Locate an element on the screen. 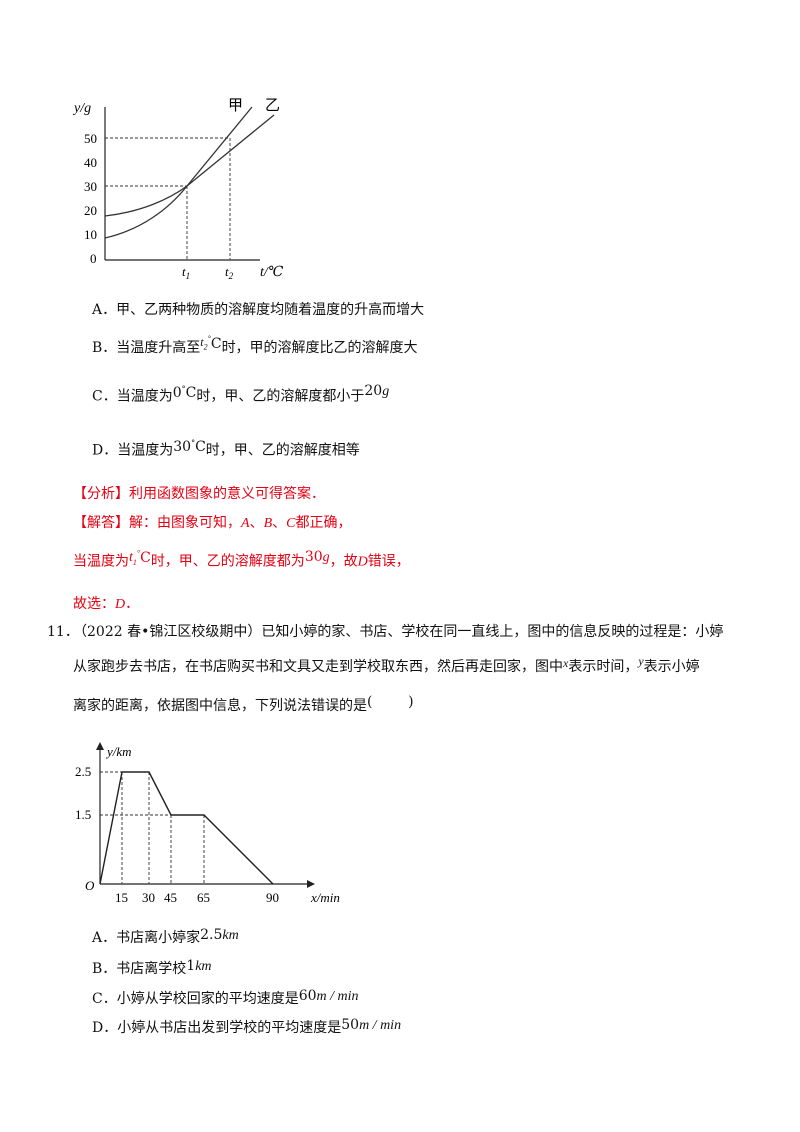  chart2-x-tick-15: 15 is located at coordinates (121, 897).